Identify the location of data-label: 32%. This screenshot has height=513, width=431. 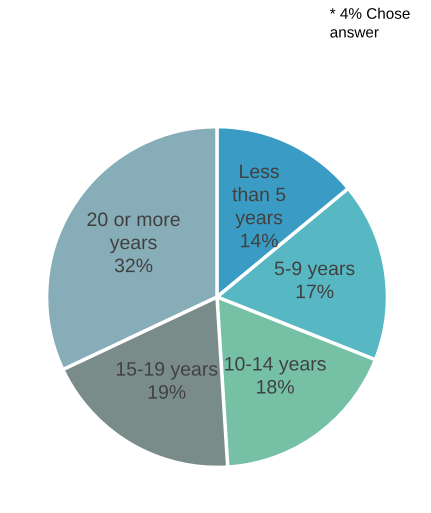
(133, 265).